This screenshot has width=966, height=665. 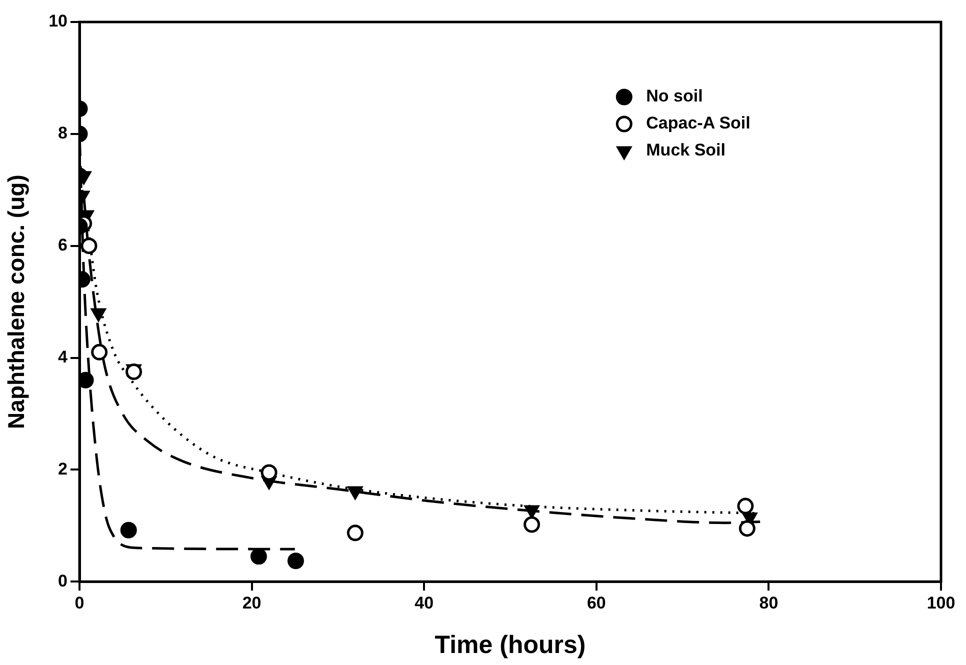 I want to click on x-tick-label: 40, so click(x=424, y=602).